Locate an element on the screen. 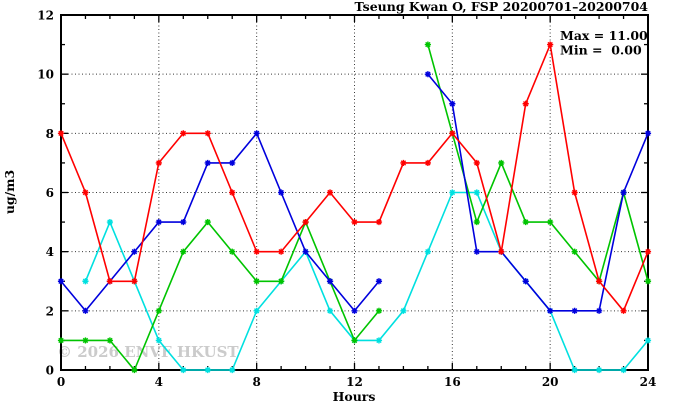 The image size is (674, 409). x-tick-label: 0 is located at coordinates (61, 382).